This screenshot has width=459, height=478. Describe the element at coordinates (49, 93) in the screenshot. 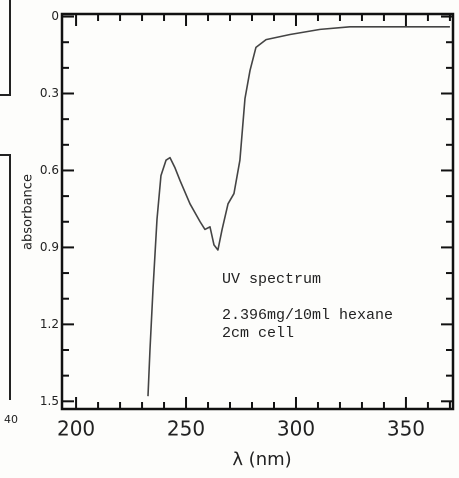

I see `y-tick-label: 0.3` at that location.